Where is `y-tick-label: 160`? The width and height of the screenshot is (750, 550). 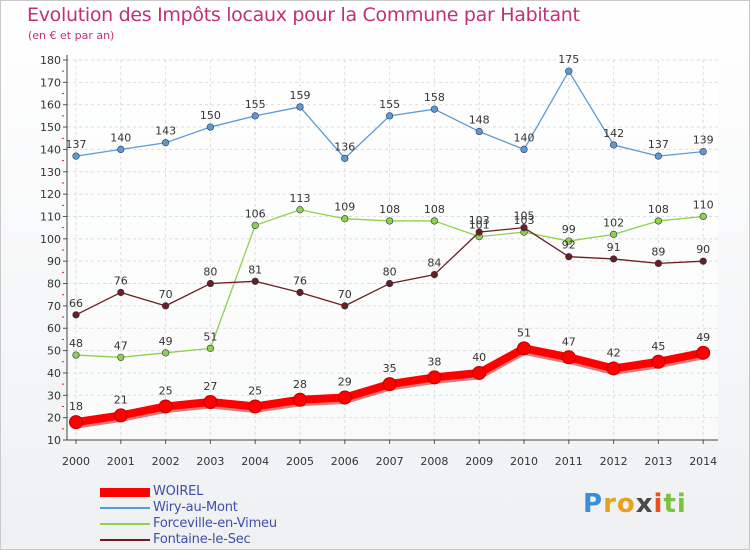
y-tick-label: 160 is located at coordinates (50, 105).